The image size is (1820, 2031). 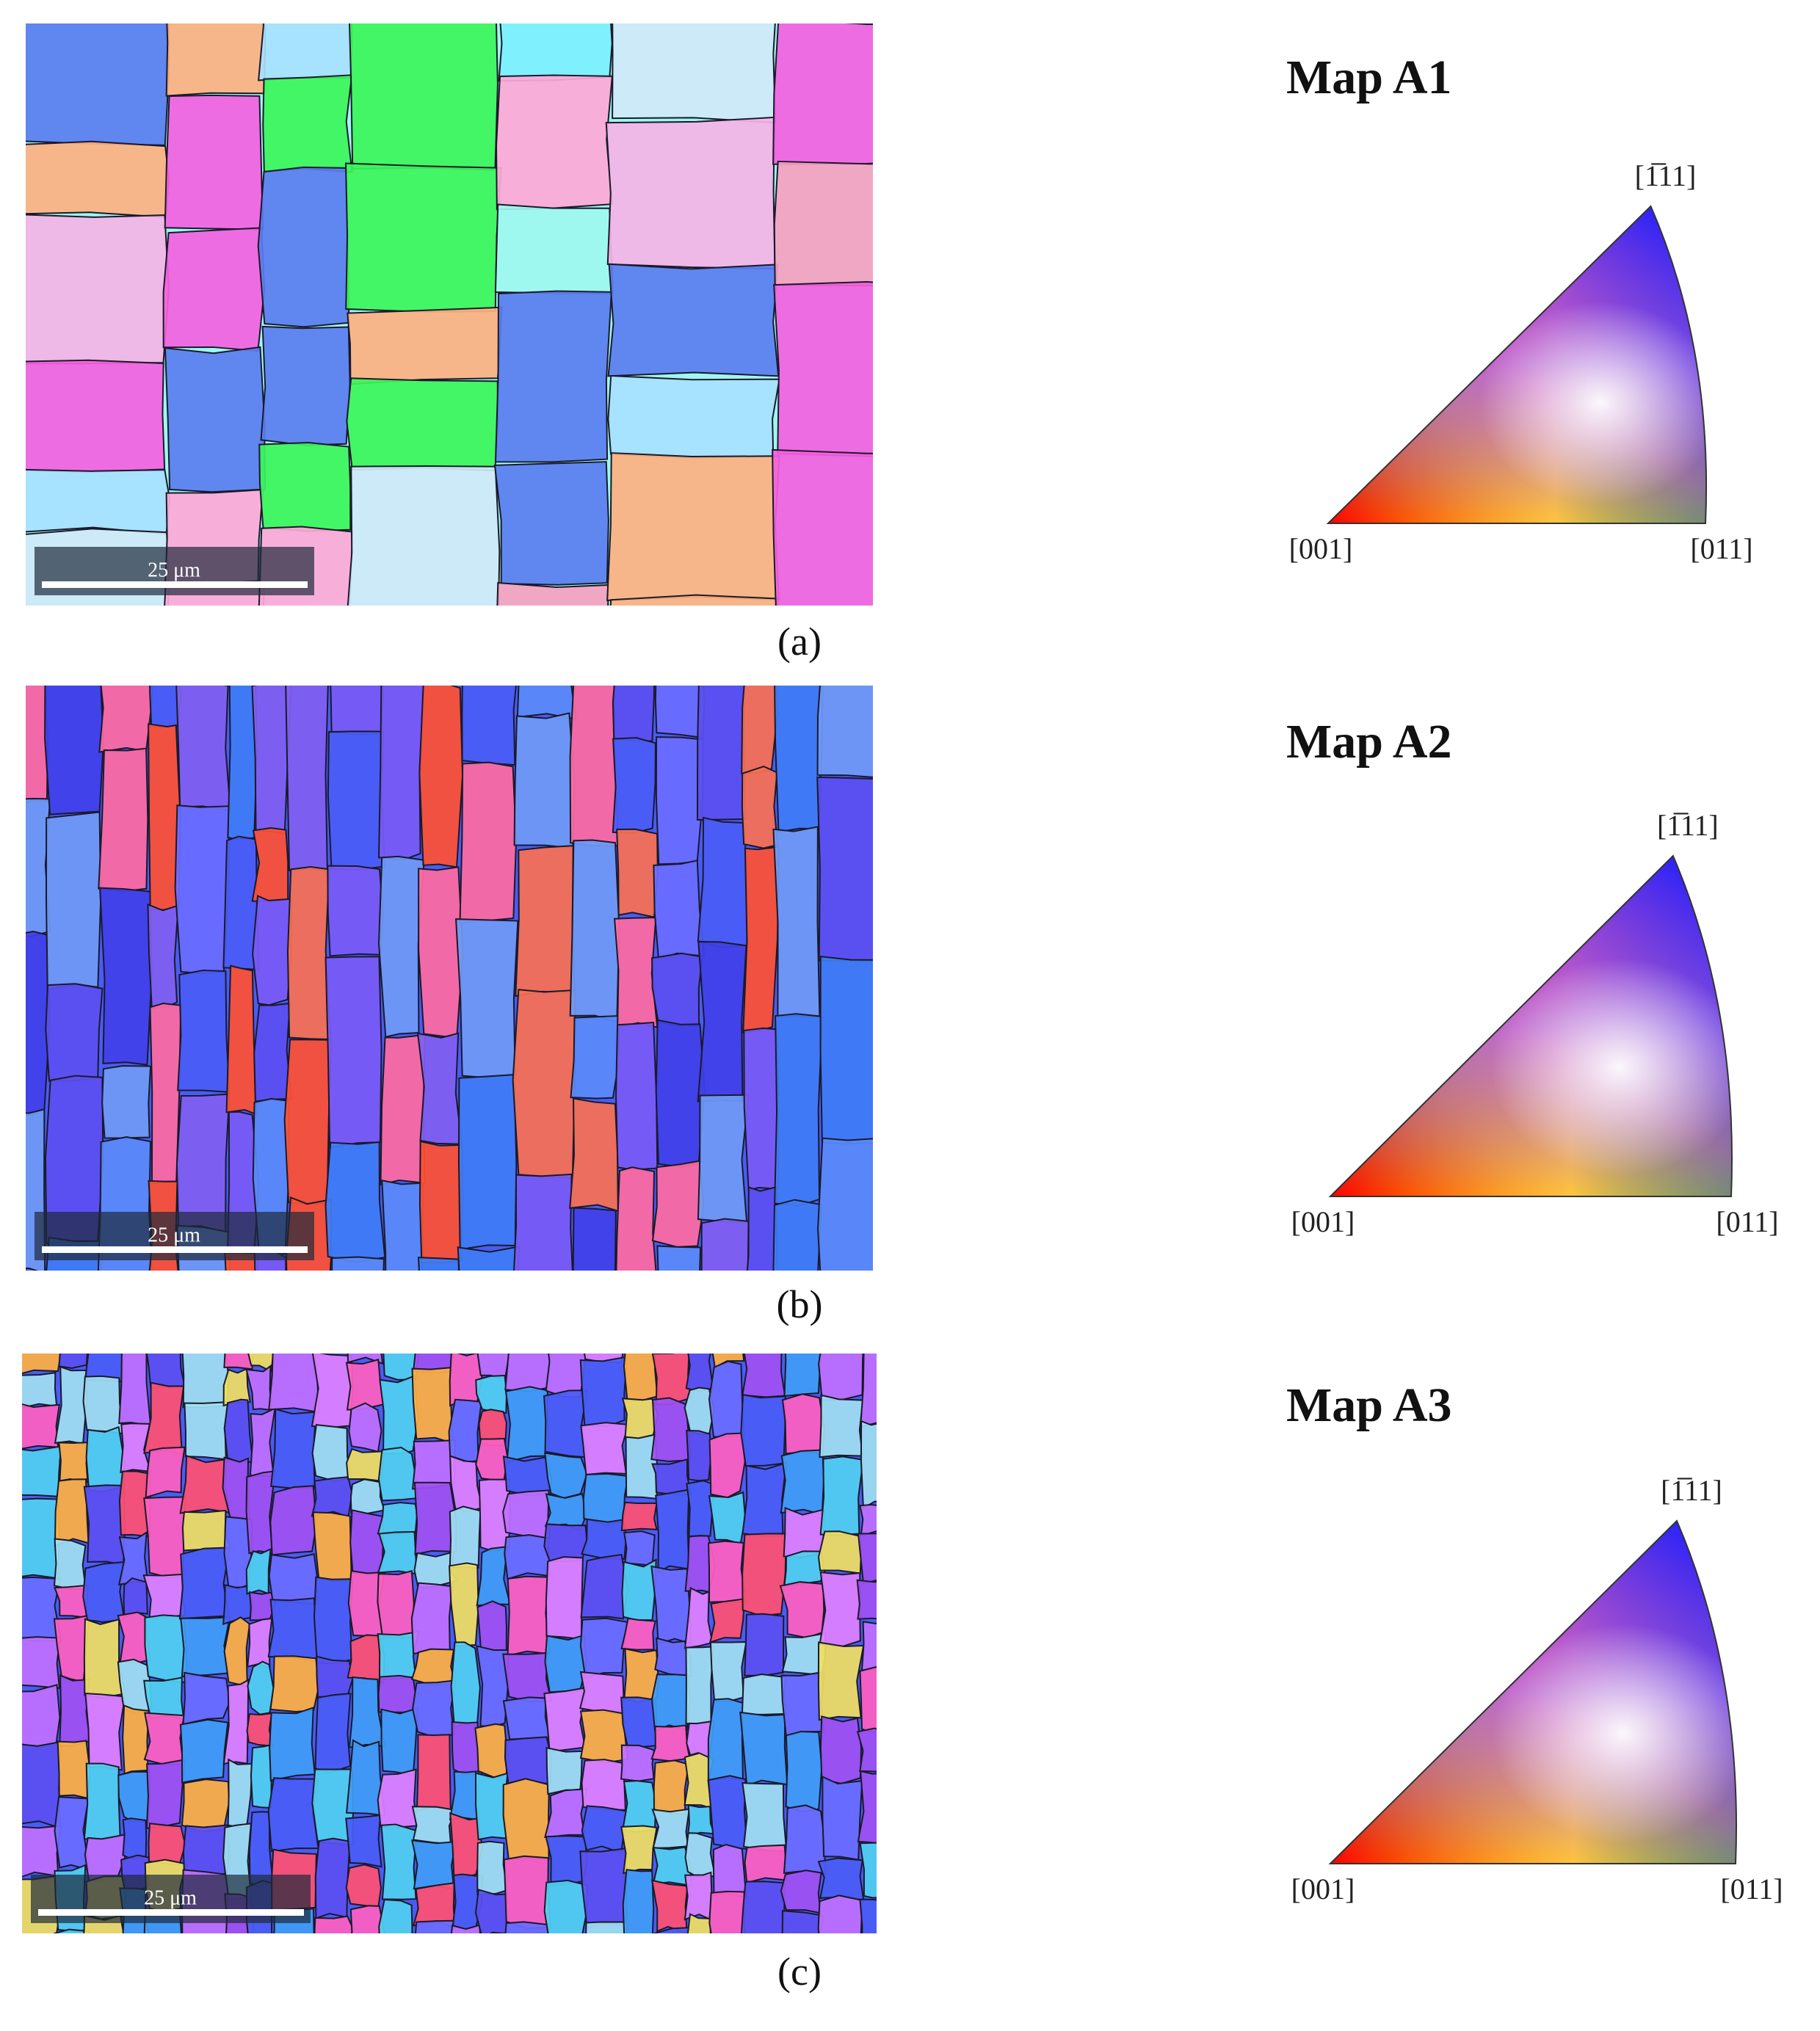 I want to click on scale-bar-label: 25 μm, so click(x=170, y=1898).